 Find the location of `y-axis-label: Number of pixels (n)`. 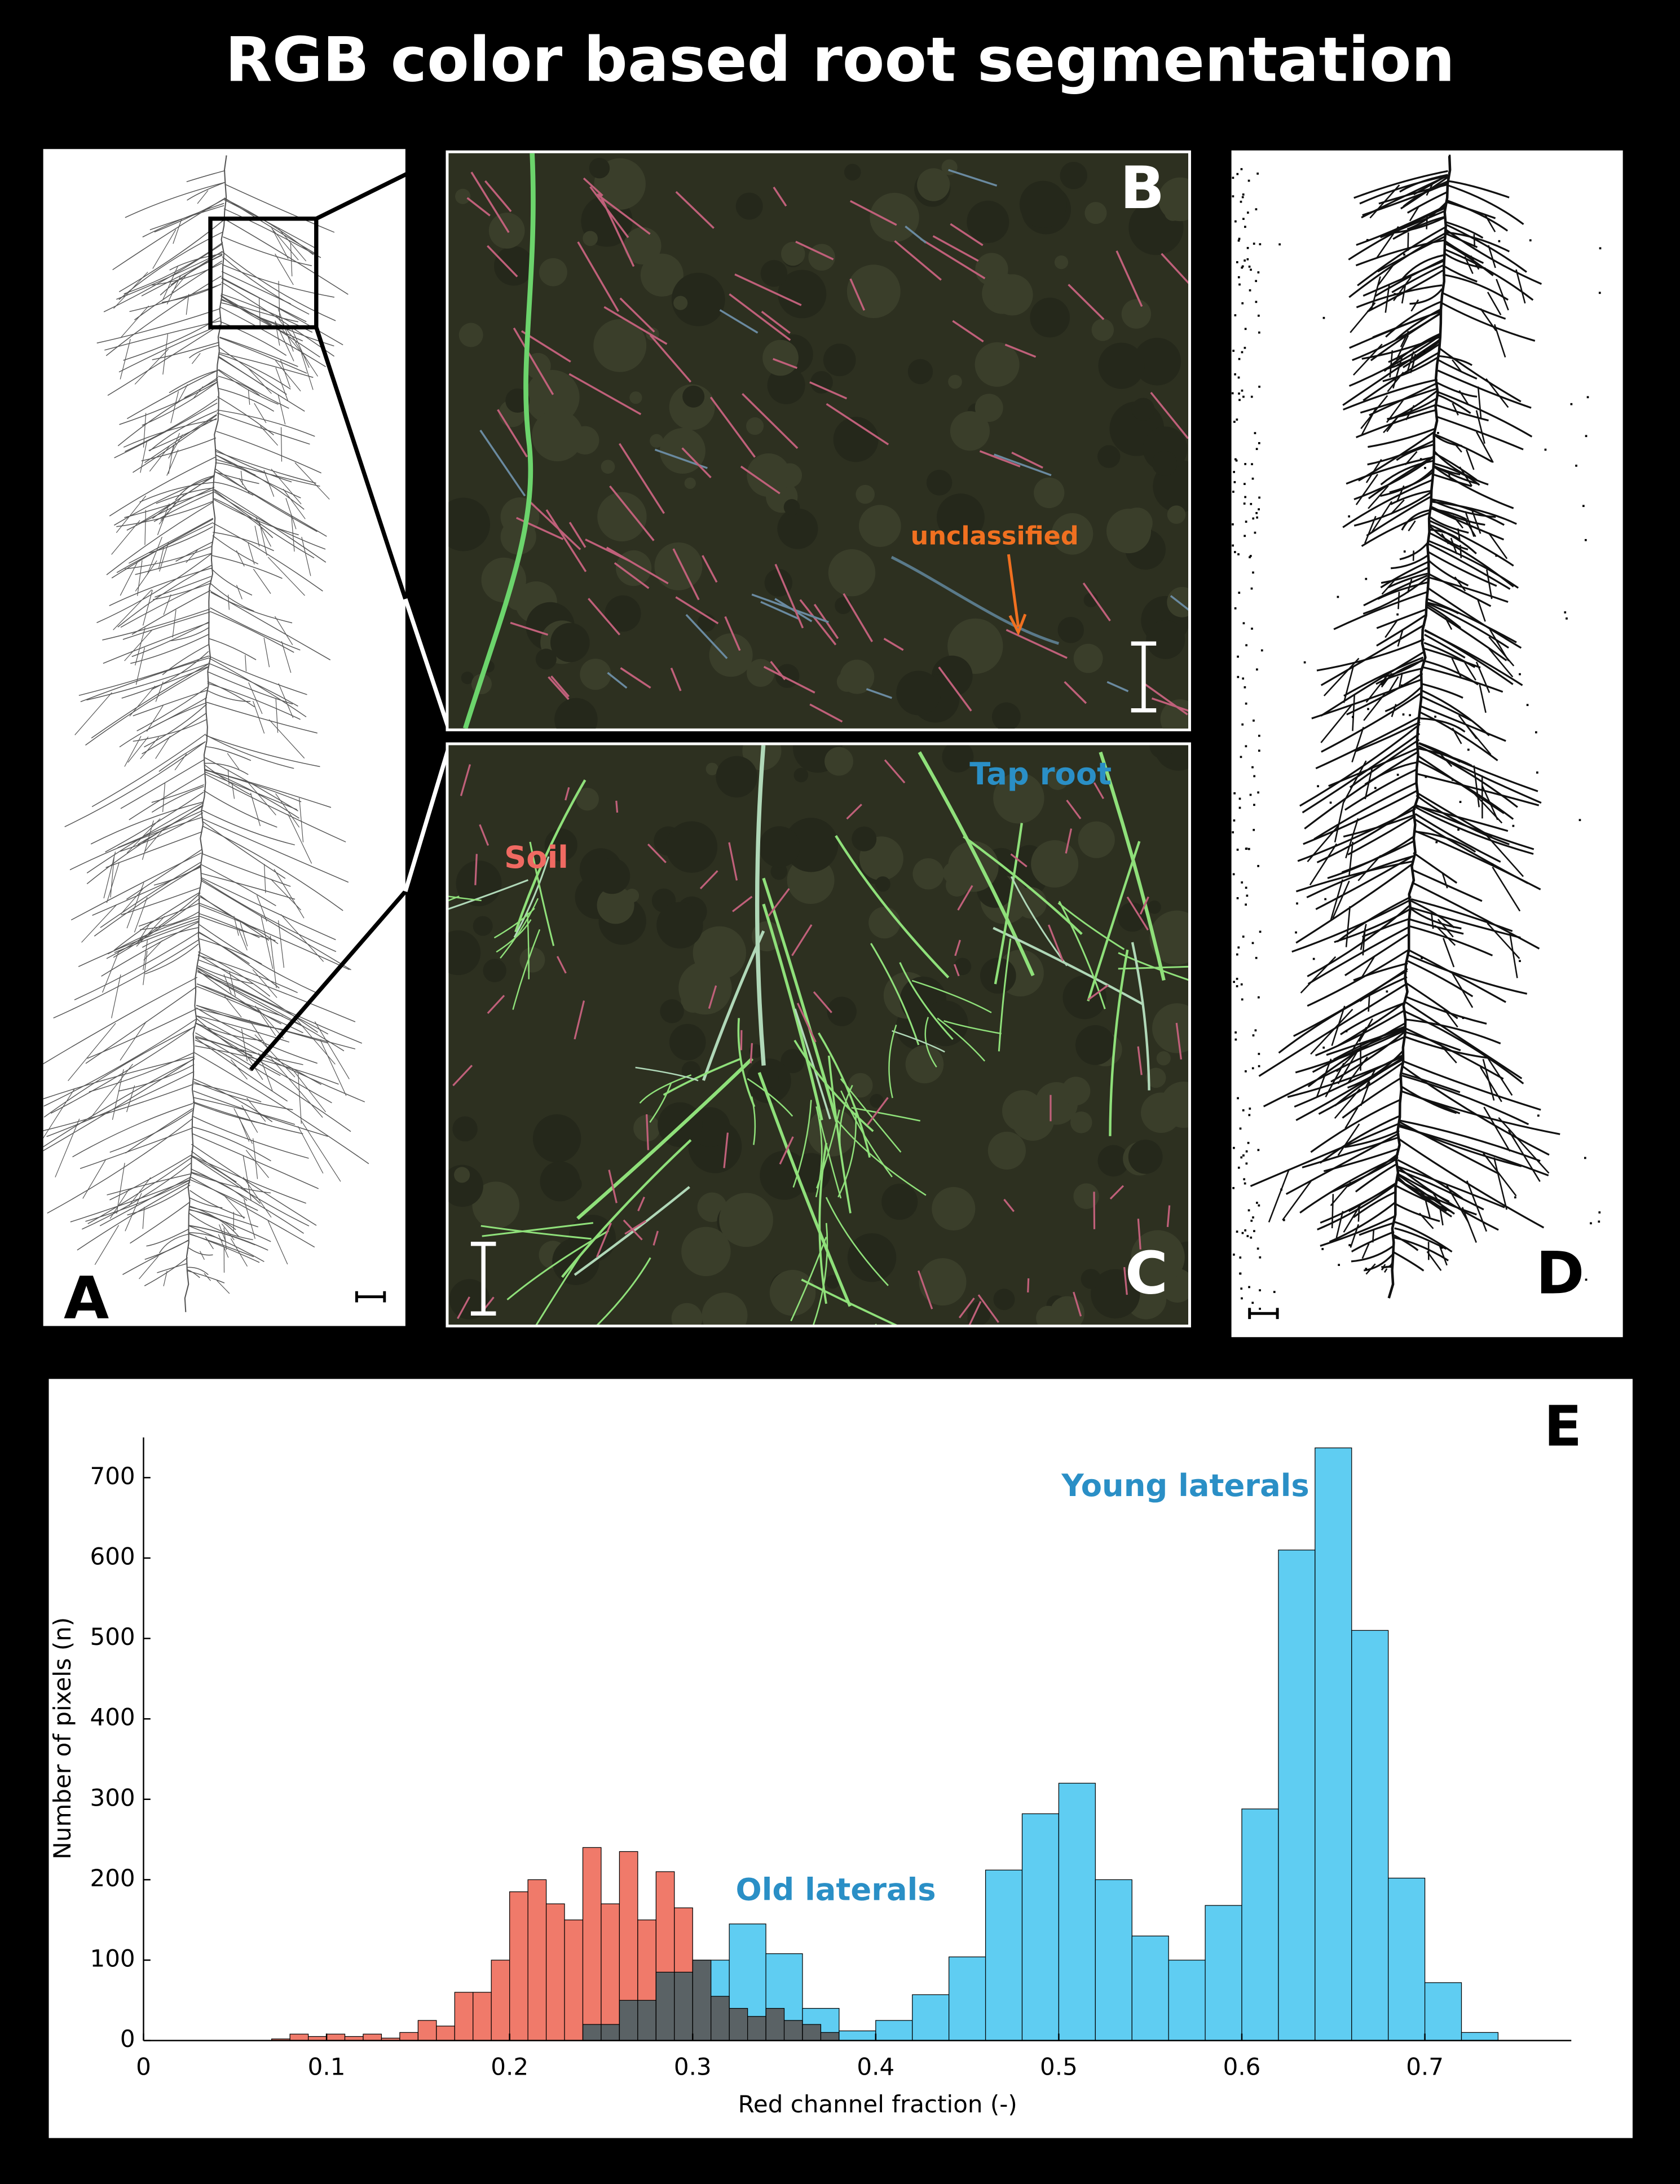

y-axis-label: Number of pixels (n) is located at coordinates (62, 1738).